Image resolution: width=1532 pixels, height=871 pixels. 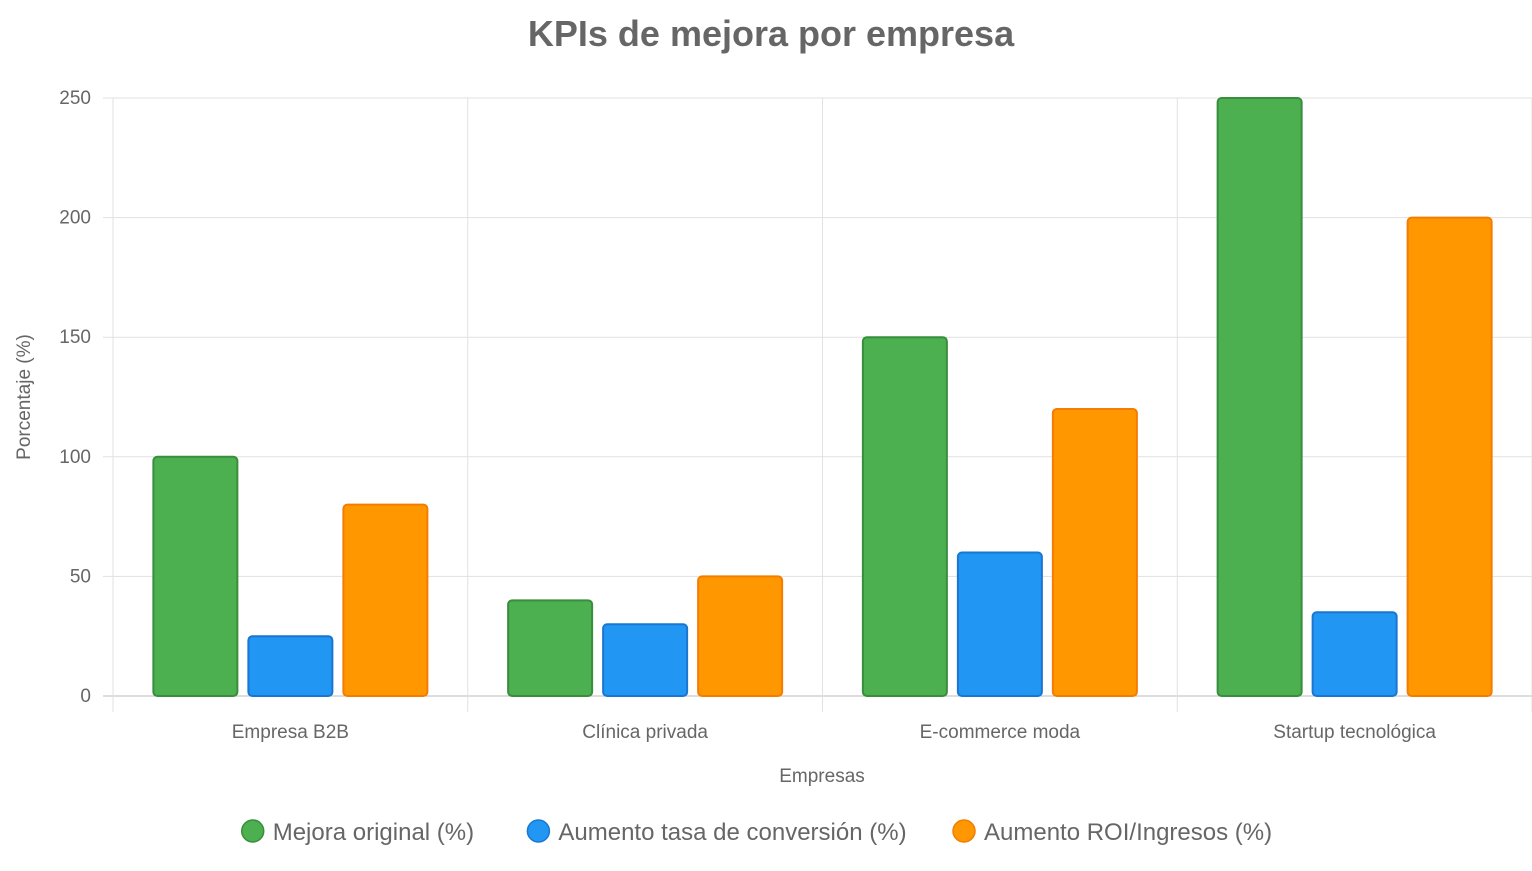 What do you see at coordinates (732, 832) in the screenshot?
I see `legend-label: Aumento tasa de conversión (%)` at bounding box center [732, 832].